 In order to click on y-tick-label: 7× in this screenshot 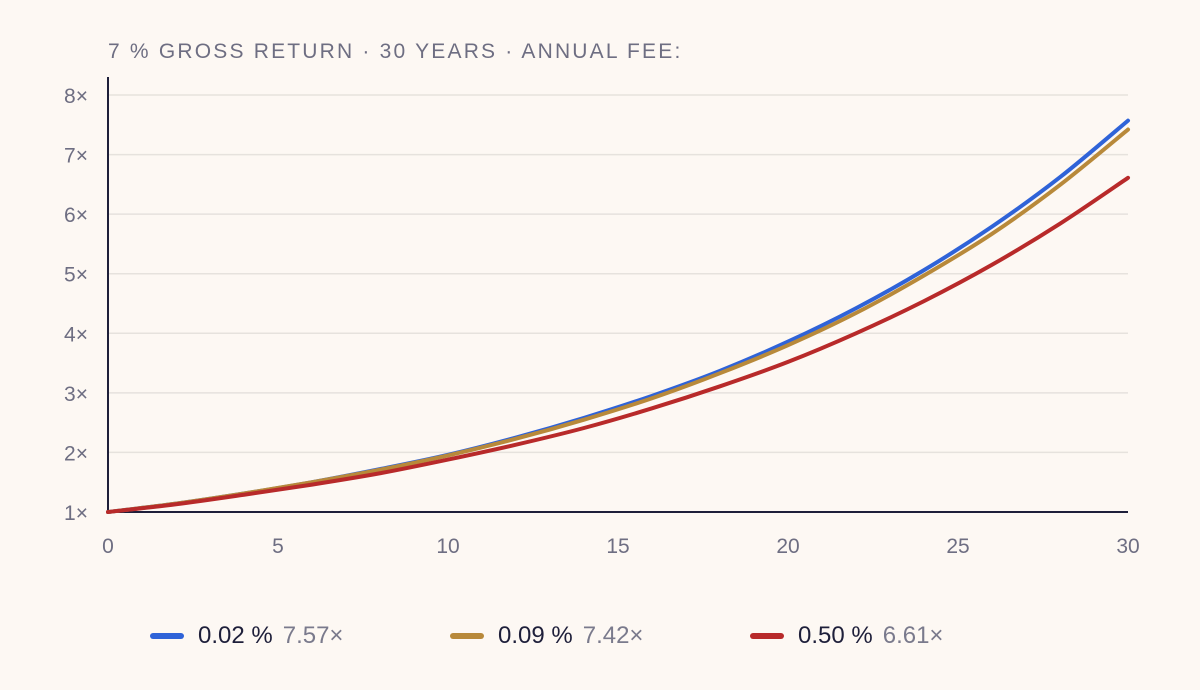, I will do `click(76, 156)`.